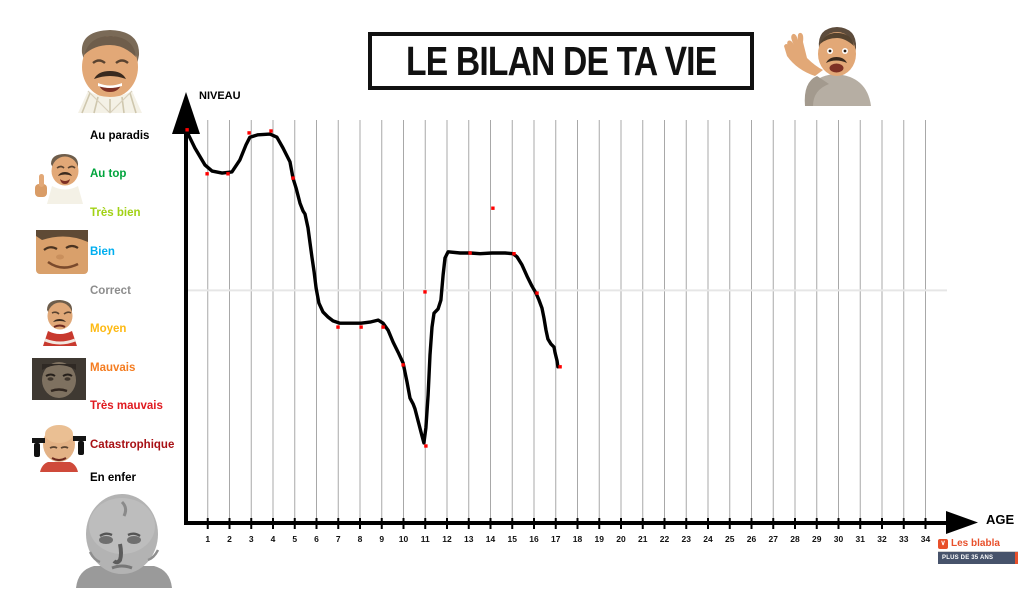  What do you see at coordinates (962, 522) in the screenshot?
I see `x-axis-arrow-icon` at bounding box center [962, 522].